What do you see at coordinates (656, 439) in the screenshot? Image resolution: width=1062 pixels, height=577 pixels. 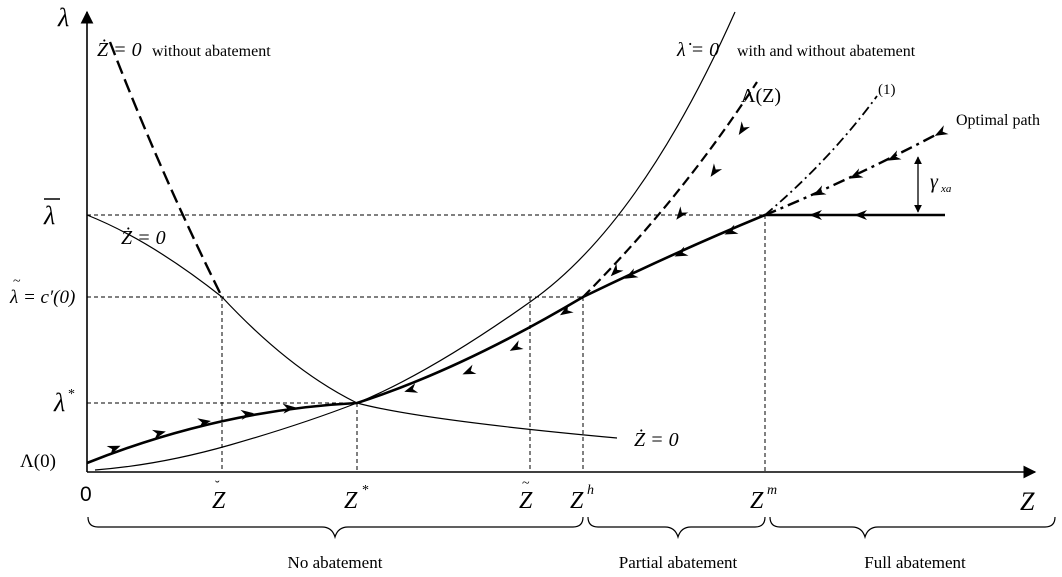 I see `zdot-lower-label: Ż = 0` at bounding box center [656, 439].